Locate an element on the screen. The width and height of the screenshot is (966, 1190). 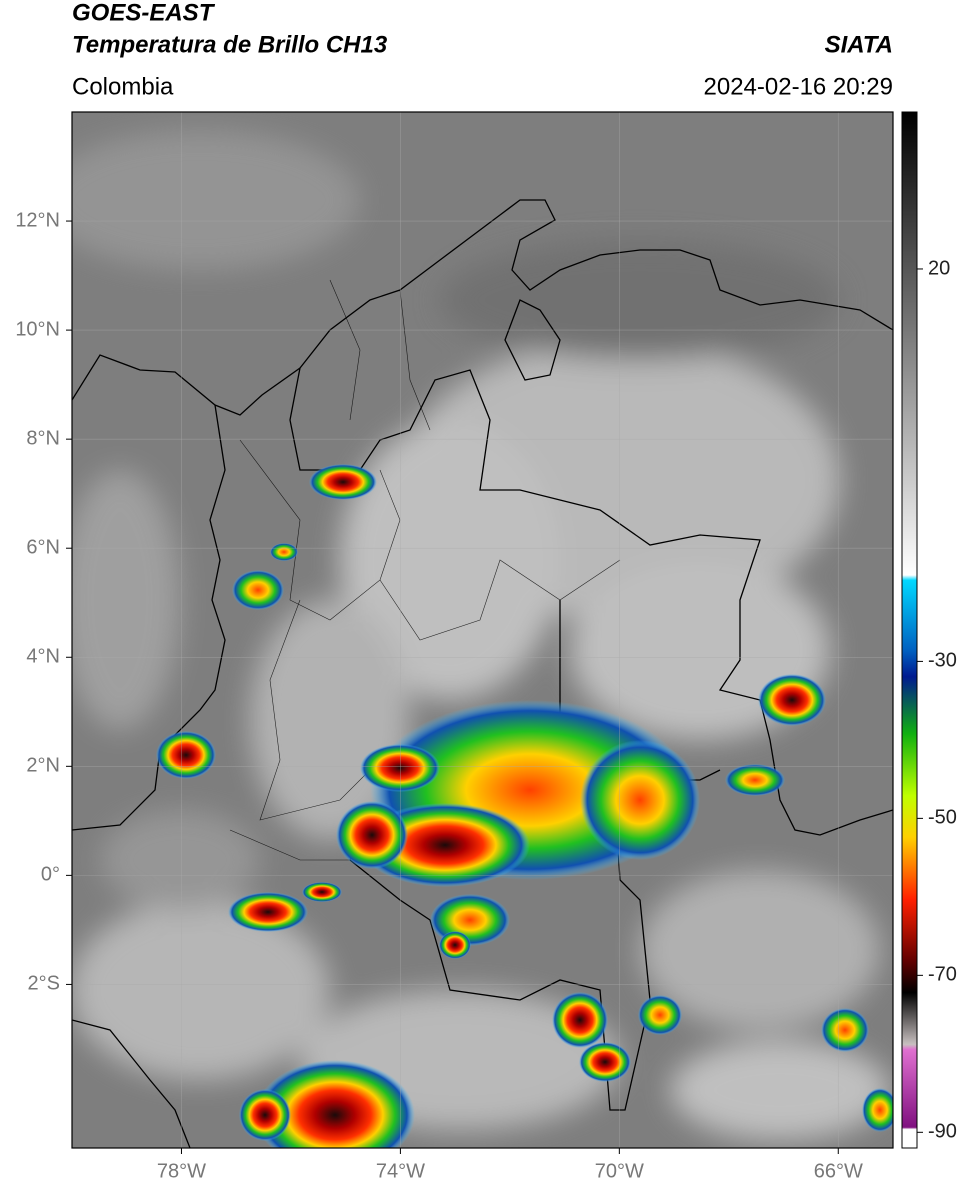
source: SIATA is located at coordinates (859, 44).